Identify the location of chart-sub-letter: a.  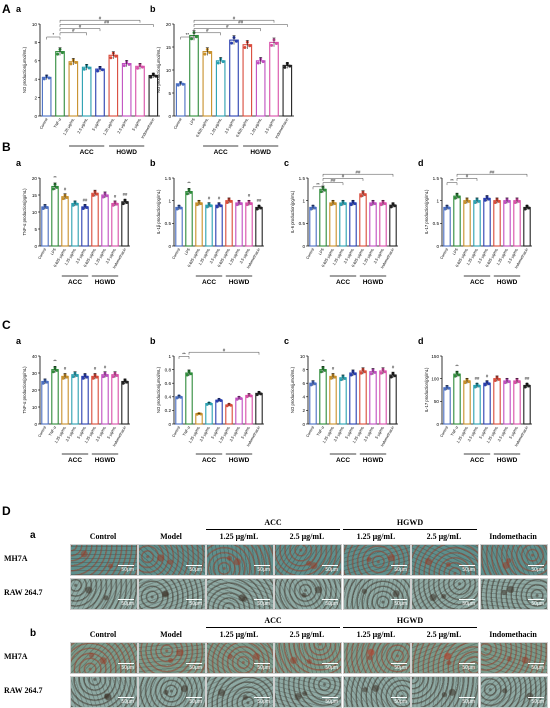
(19, 163).